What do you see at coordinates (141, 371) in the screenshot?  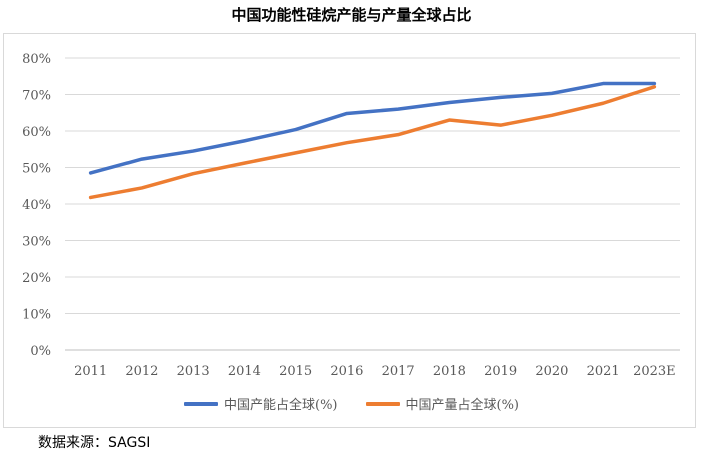 I see `x-tick-label: 2012` at bounding box center [141, 371].